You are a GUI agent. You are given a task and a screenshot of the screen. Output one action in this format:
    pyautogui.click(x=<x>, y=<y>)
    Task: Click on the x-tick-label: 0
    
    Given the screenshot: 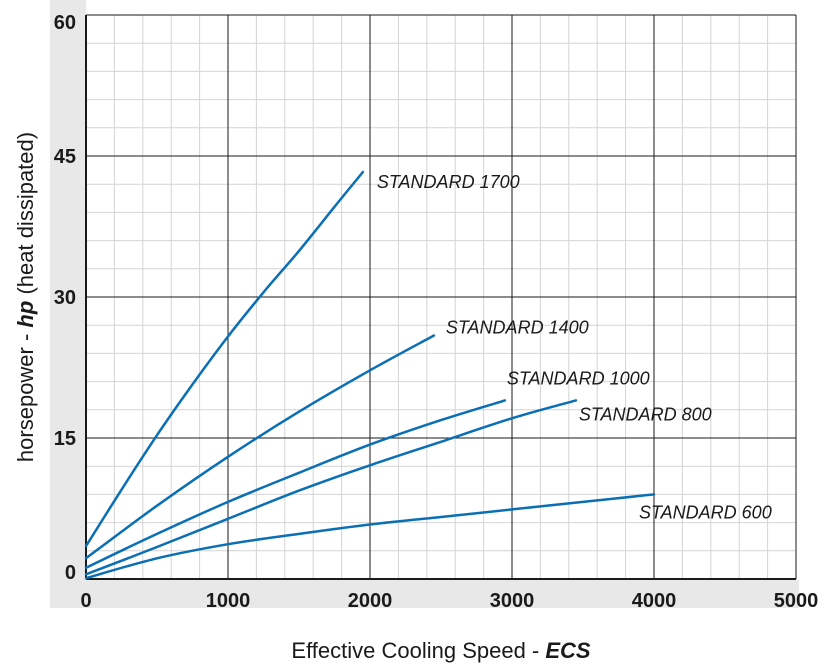 What is the action you would take?
    pyautogui.click(x=85, y=601)
    